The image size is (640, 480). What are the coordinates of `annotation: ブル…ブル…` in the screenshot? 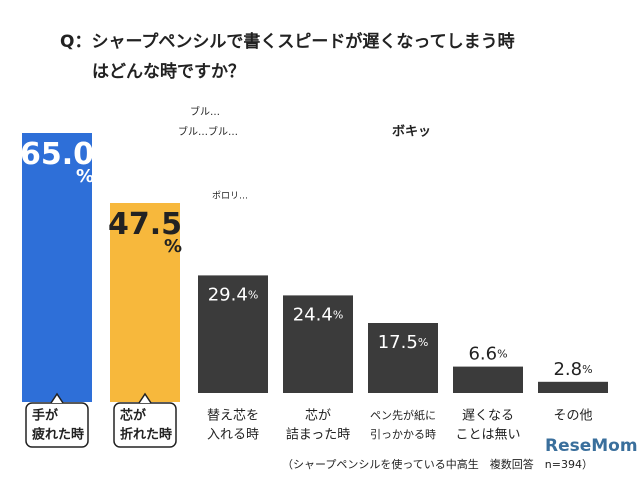 It's located at (208, 131).